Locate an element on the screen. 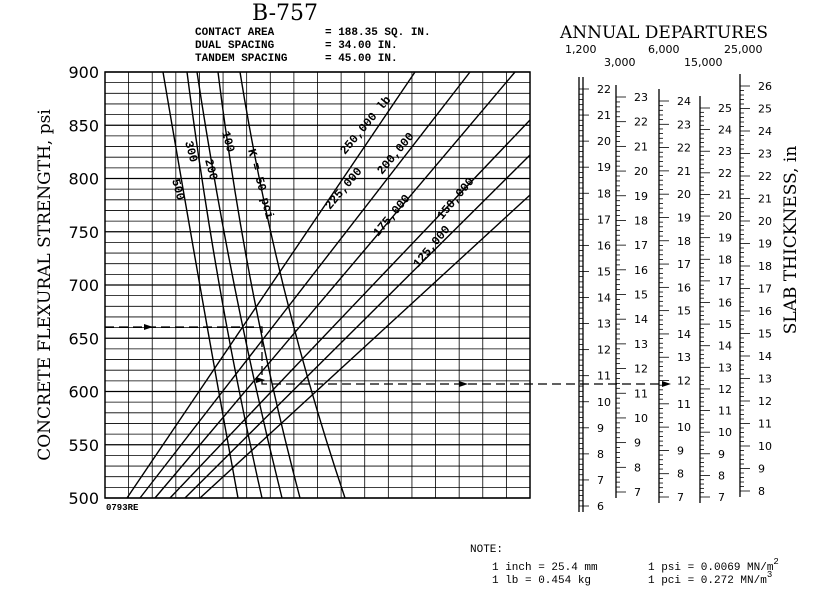 This screenshot has height=590, width=820. spec-value: = 34.00 IN. is located at coordinates (361, 46).